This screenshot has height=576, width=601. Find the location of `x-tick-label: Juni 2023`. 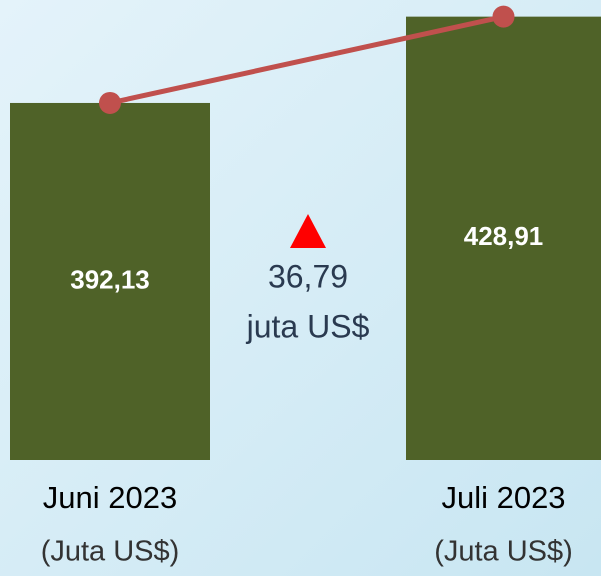

x-tick-label: Juni 2023 is located at coordinates (110, 497).